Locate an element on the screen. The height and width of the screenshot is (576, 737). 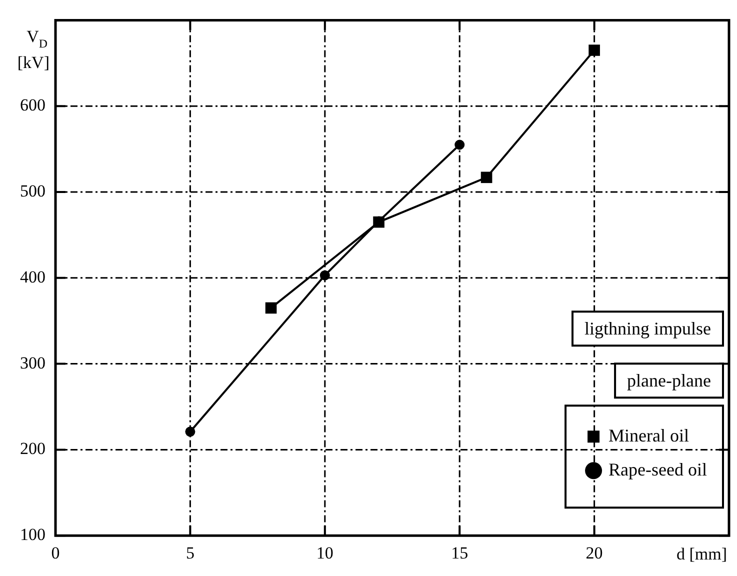
y-tick-label: 600 is located at coordinates (33, 105).